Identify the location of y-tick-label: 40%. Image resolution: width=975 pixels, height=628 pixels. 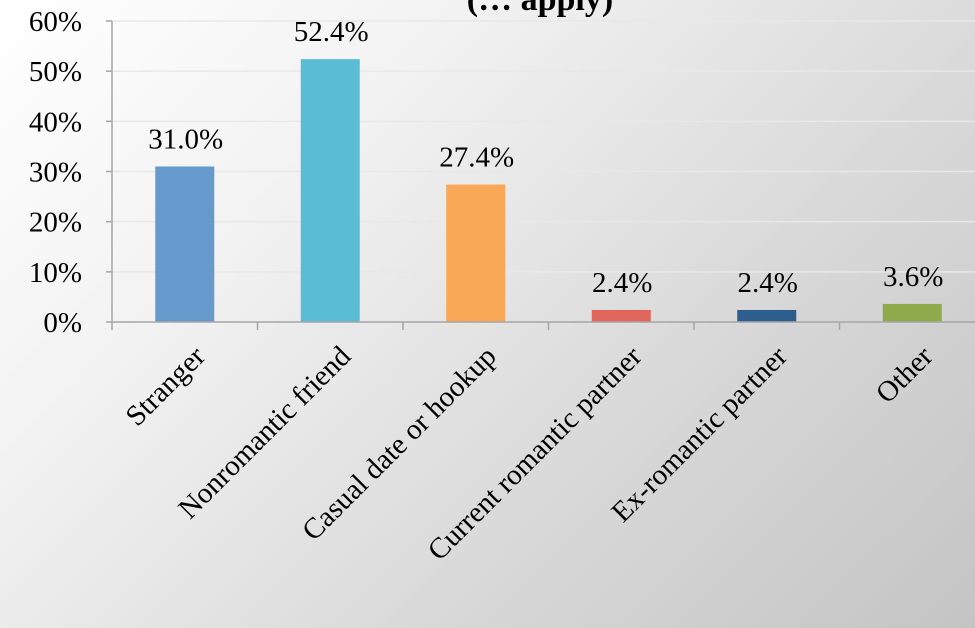
(55, 122).